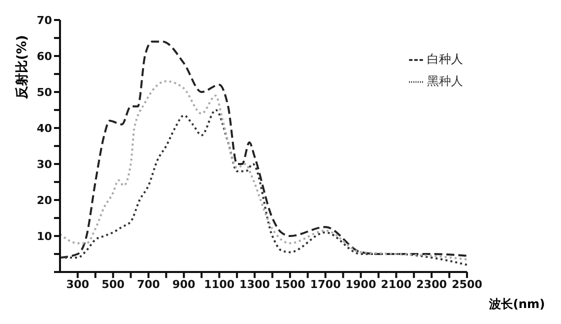  Describe the element at coordinates (361, 284) in the screenshot. I see `x-tick-label: 1900` at that location.